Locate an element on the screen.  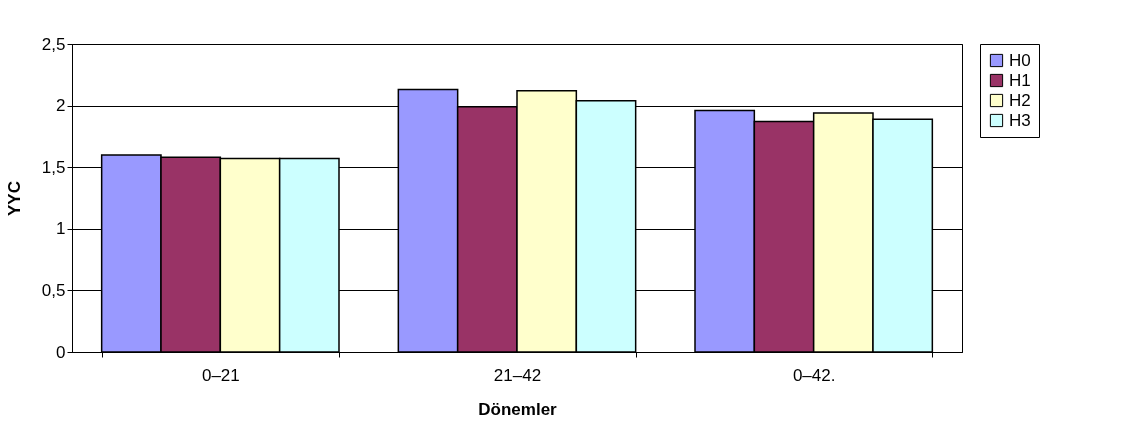
y-tick-label: 1 is located at coordinates (61, 229).